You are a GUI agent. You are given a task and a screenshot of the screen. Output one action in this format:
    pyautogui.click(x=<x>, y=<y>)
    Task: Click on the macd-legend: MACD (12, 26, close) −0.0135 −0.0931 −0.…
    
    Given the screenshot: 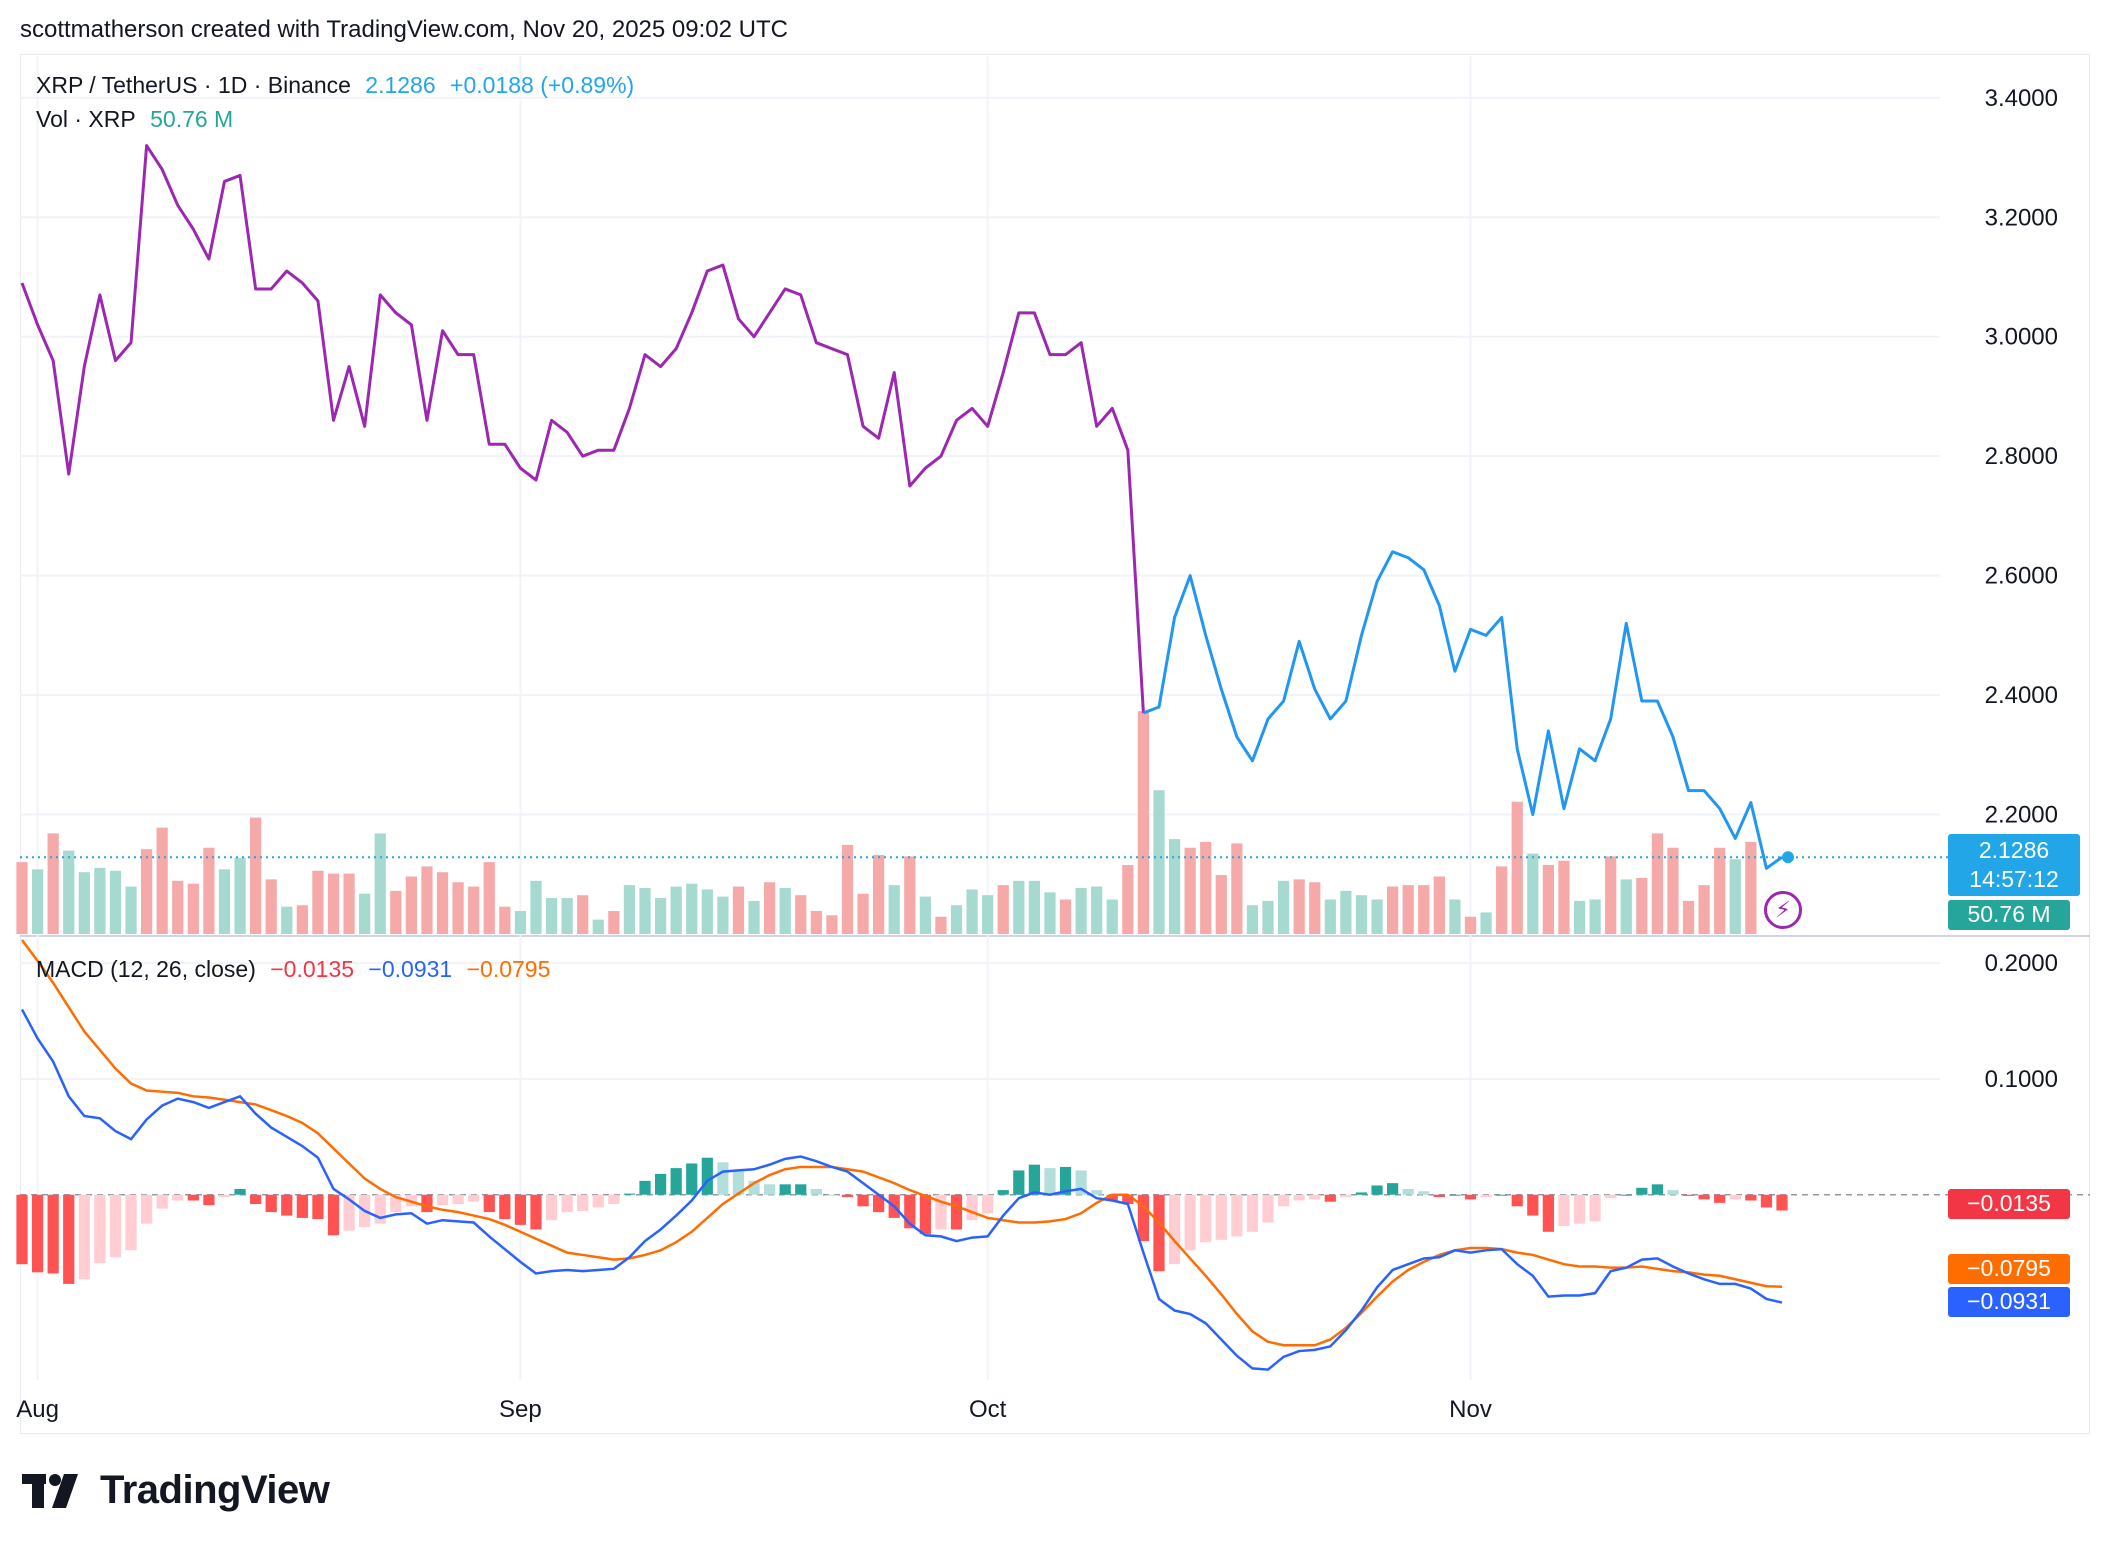 What is the action you would take?
    pyautogui.click(x=297, y=969)
    